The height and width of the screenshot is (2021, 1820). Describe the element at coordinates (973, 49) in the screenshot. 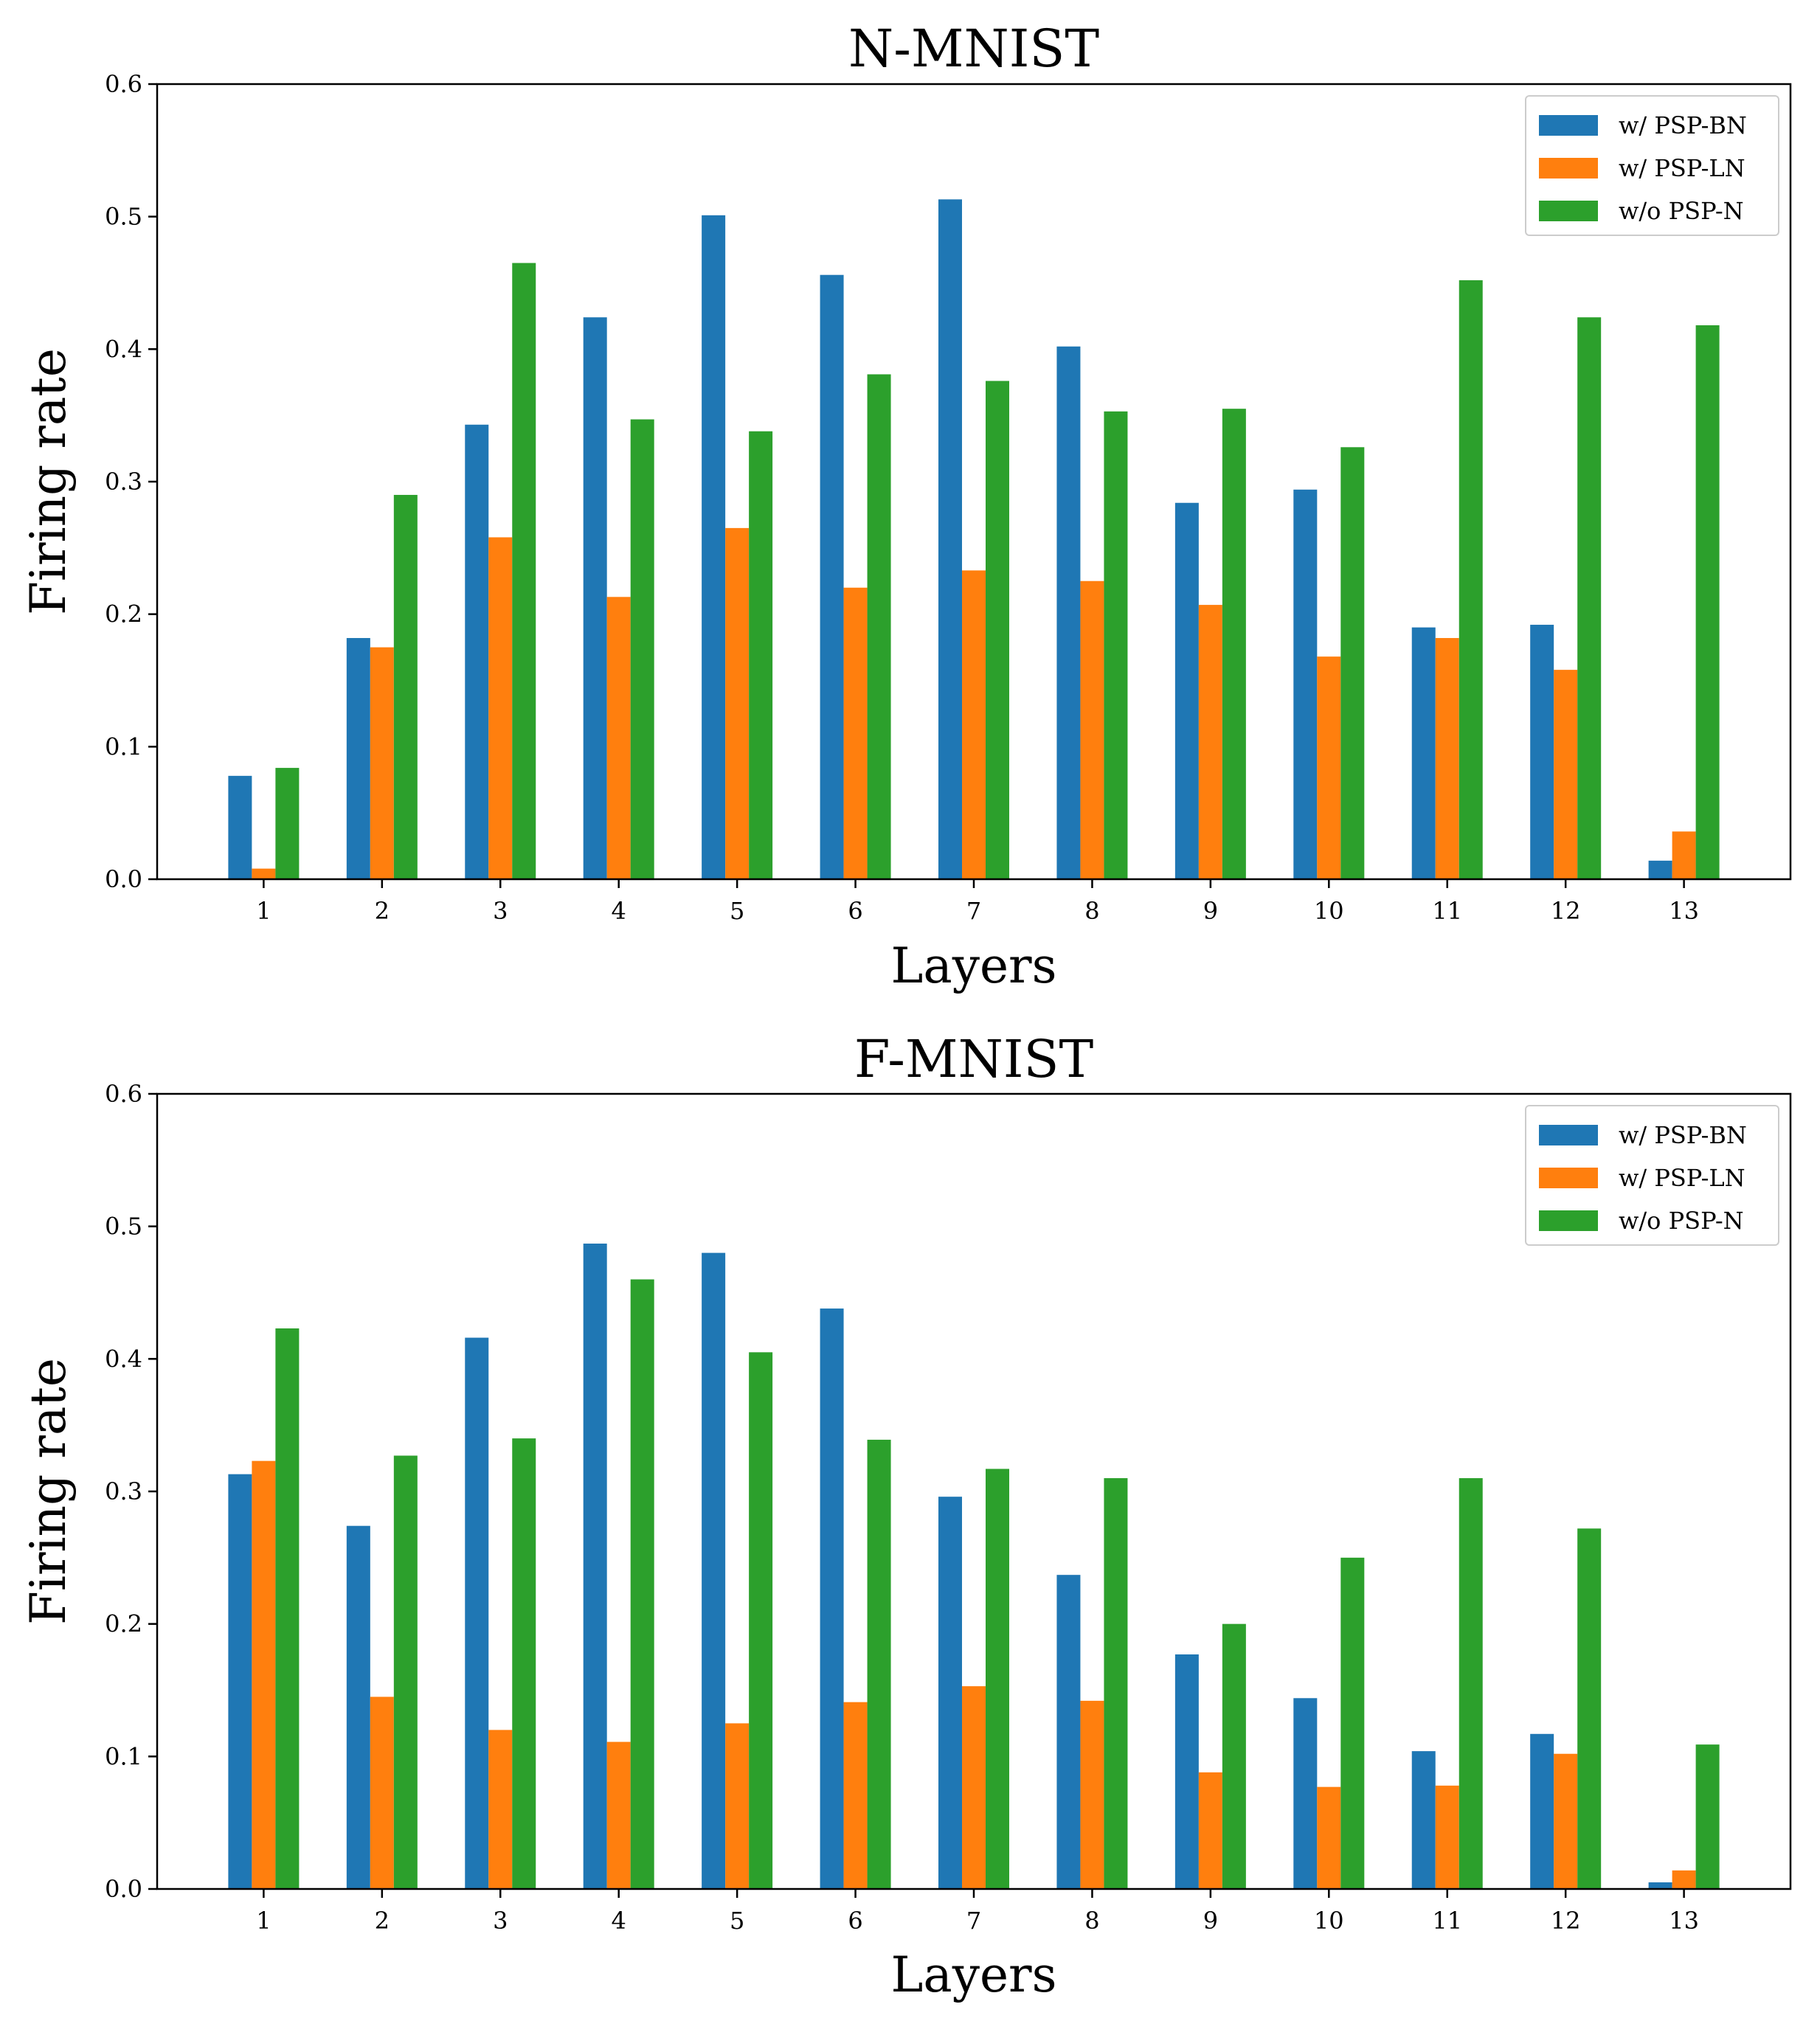

I see `chart-title: N-MNIST` at that location.